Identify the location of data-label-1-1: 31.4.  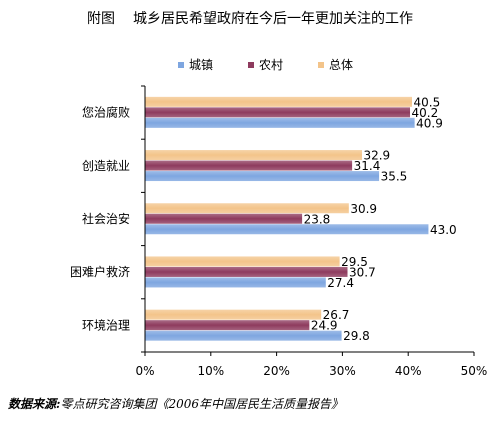
(367, 166).